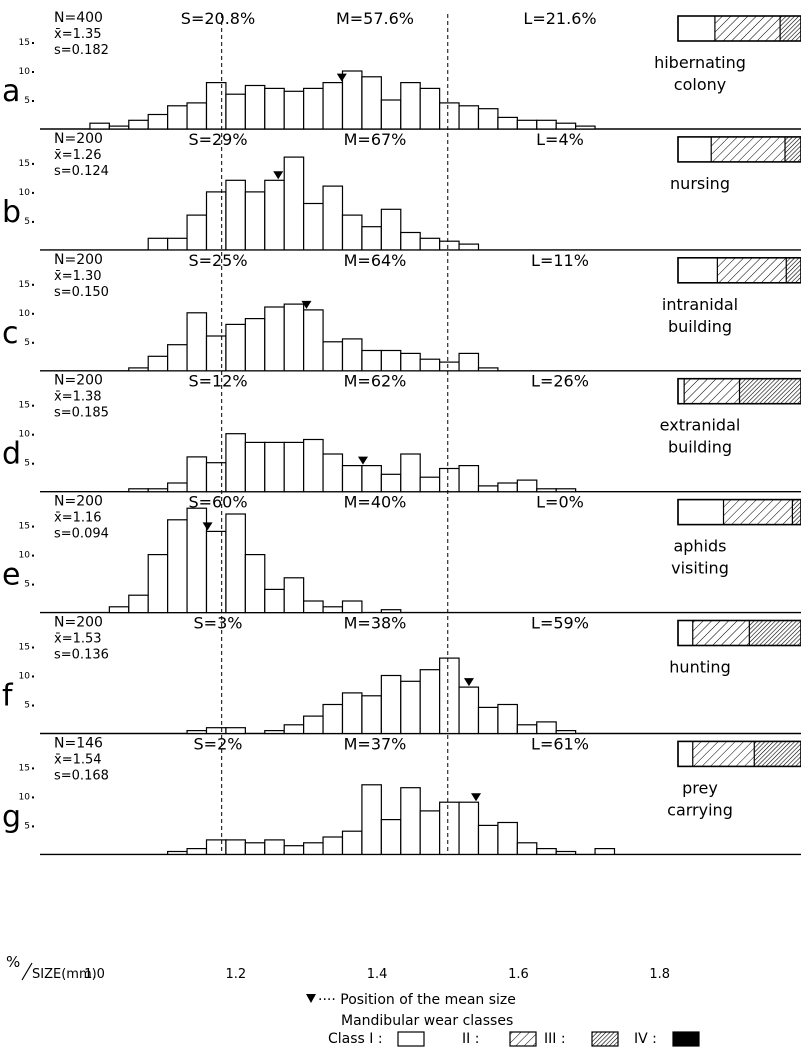 The image size is (801, 1048). What do you see at coordinates (81, 655) in the screenshot?
I see `sd-value: s=0.136` at bounding box center [81, 655].